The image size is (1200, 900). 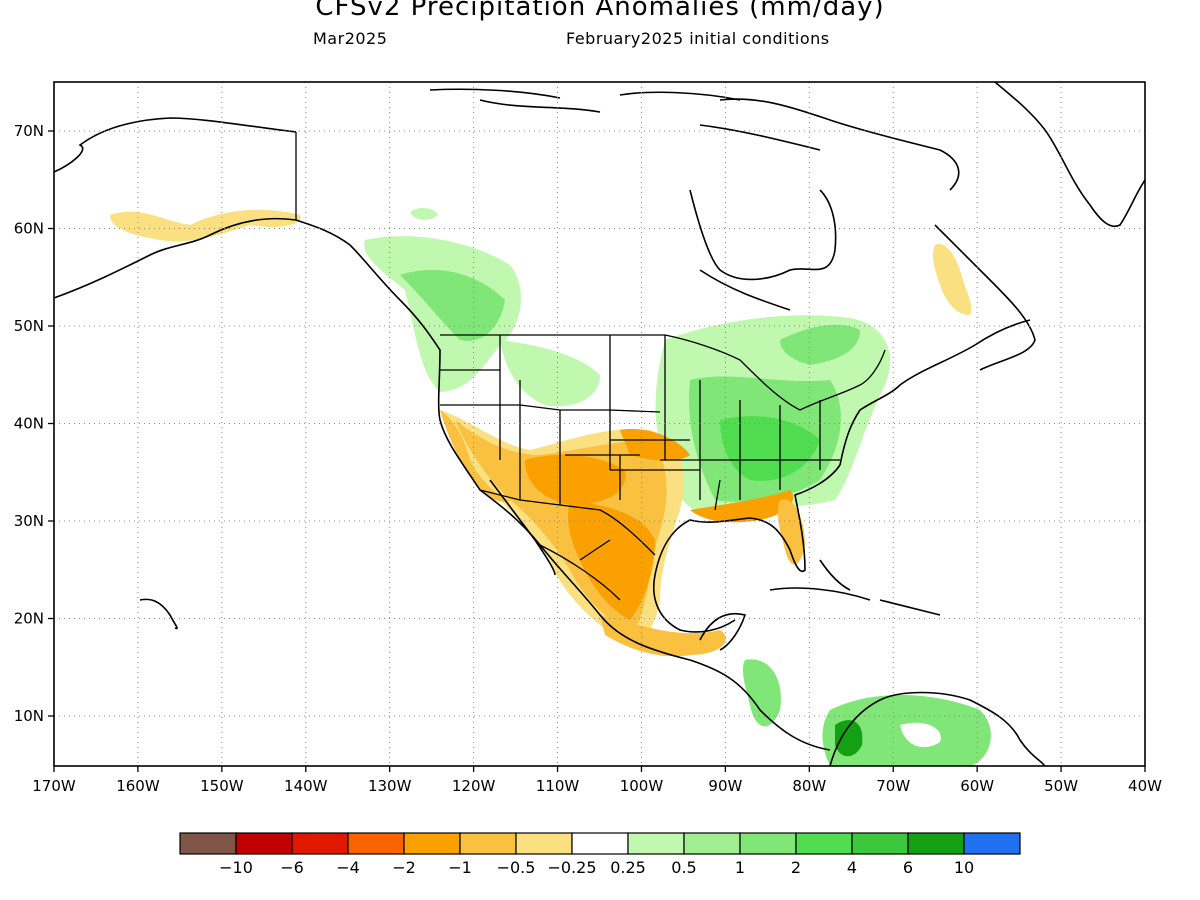 What do you see at coordinates (763, 250) in the screenshot?
I see `hudson-bay` at bounding box center [763, 250].